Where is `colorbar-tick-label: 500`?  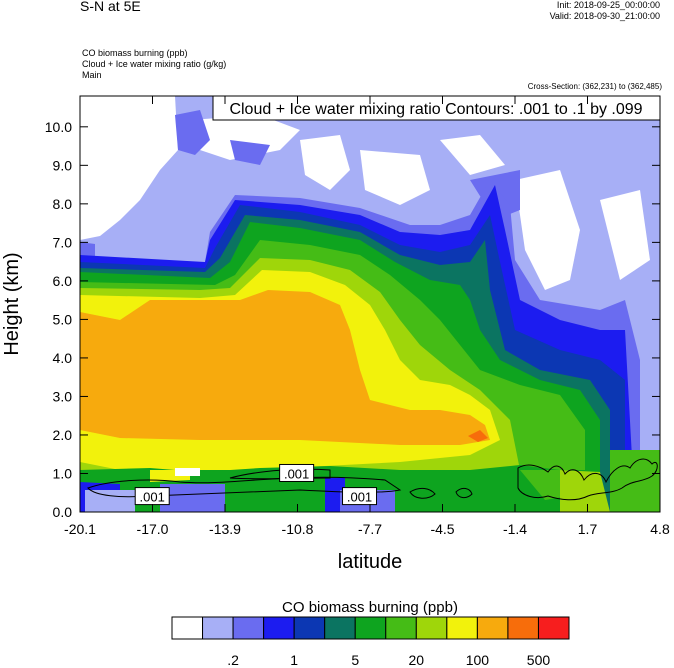
colorbar-tick-label: 500 is located at coordinates (539, 660).